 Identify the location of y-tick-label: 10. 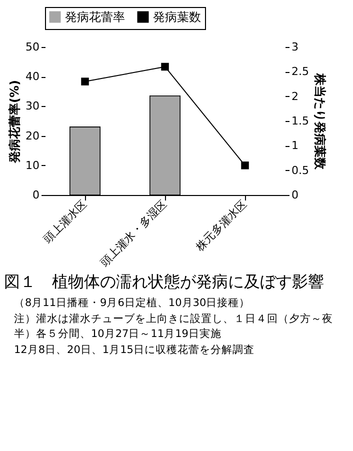
(33, 165).